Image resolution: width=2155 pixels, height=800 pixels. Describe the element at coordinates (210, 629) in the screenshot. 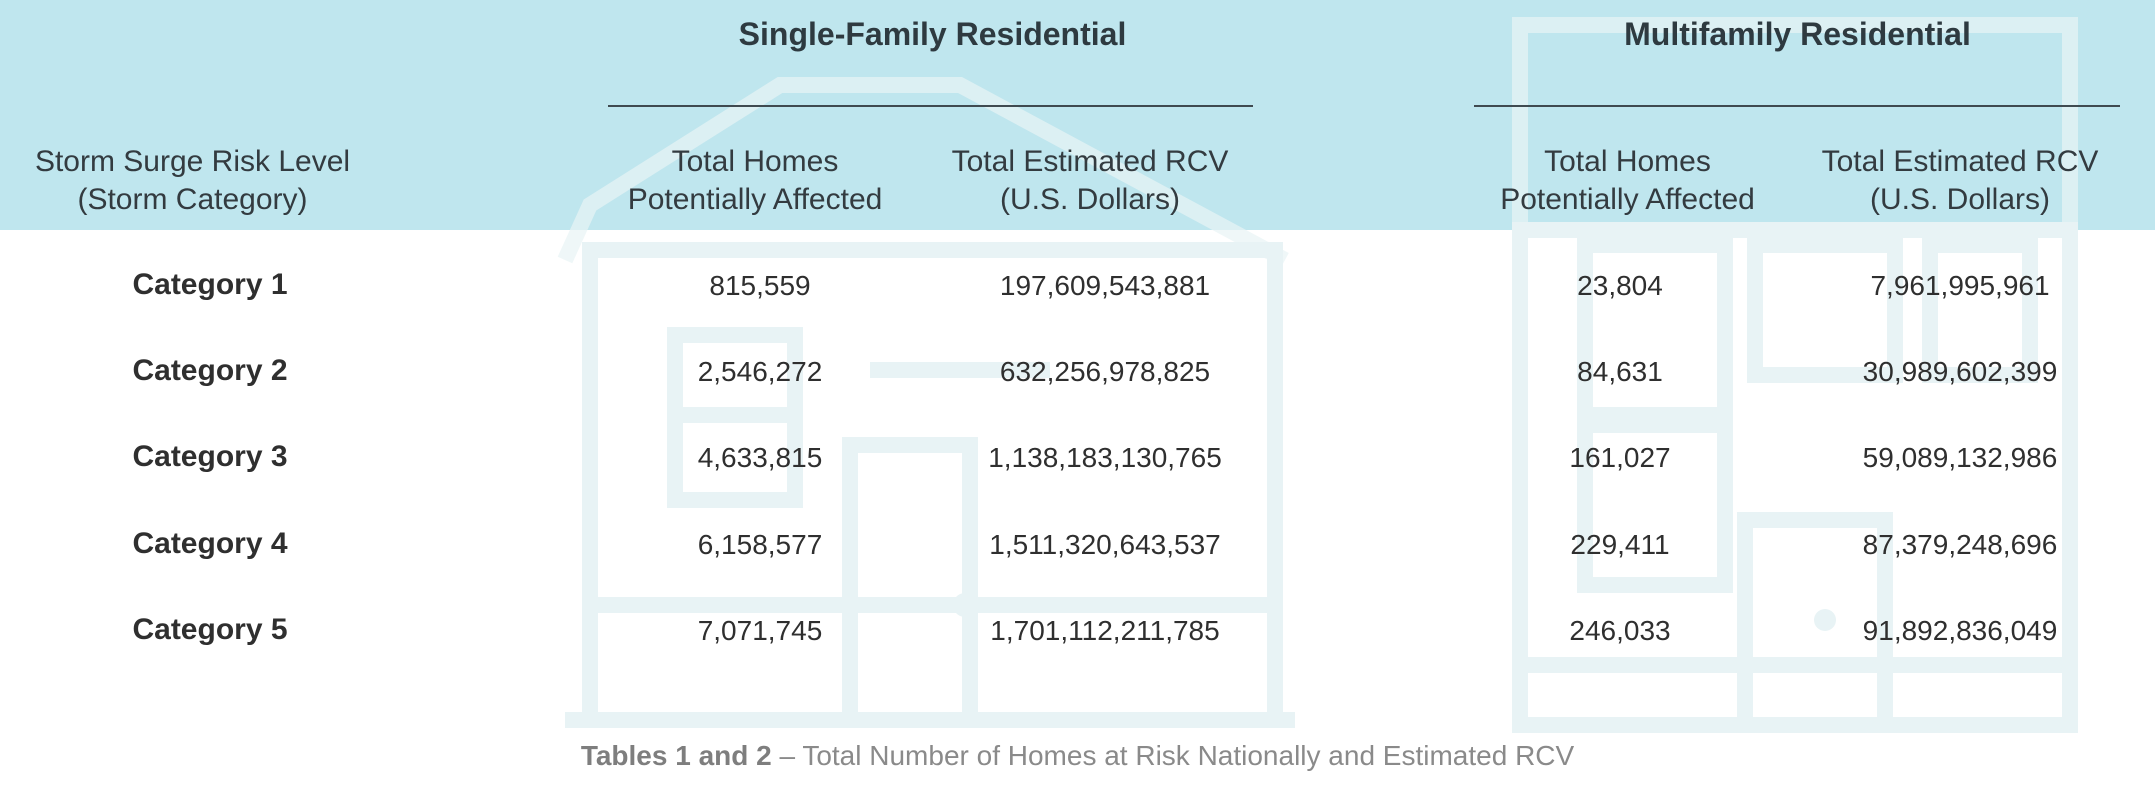

I see `row-label: Category 5` at that location.